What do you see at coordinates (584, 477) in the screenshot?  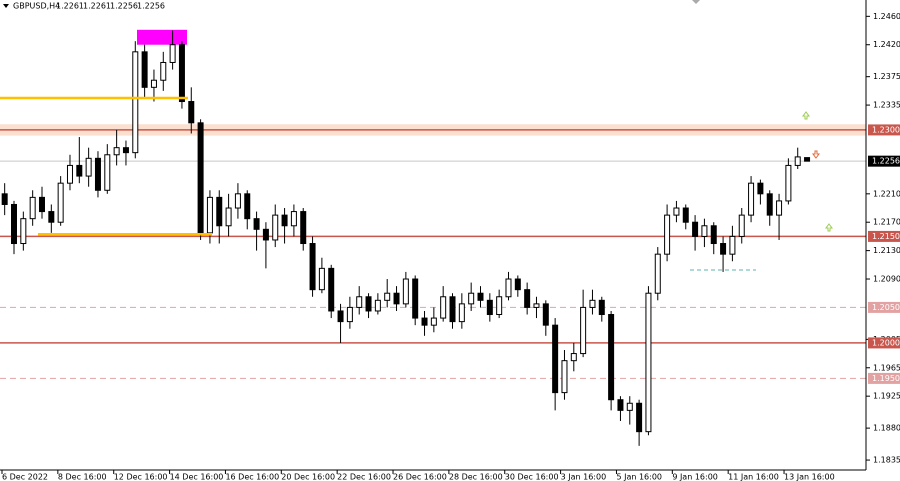 I see `x-tick-label: 3 Jan 16:00` at bounding box center [584, 477].